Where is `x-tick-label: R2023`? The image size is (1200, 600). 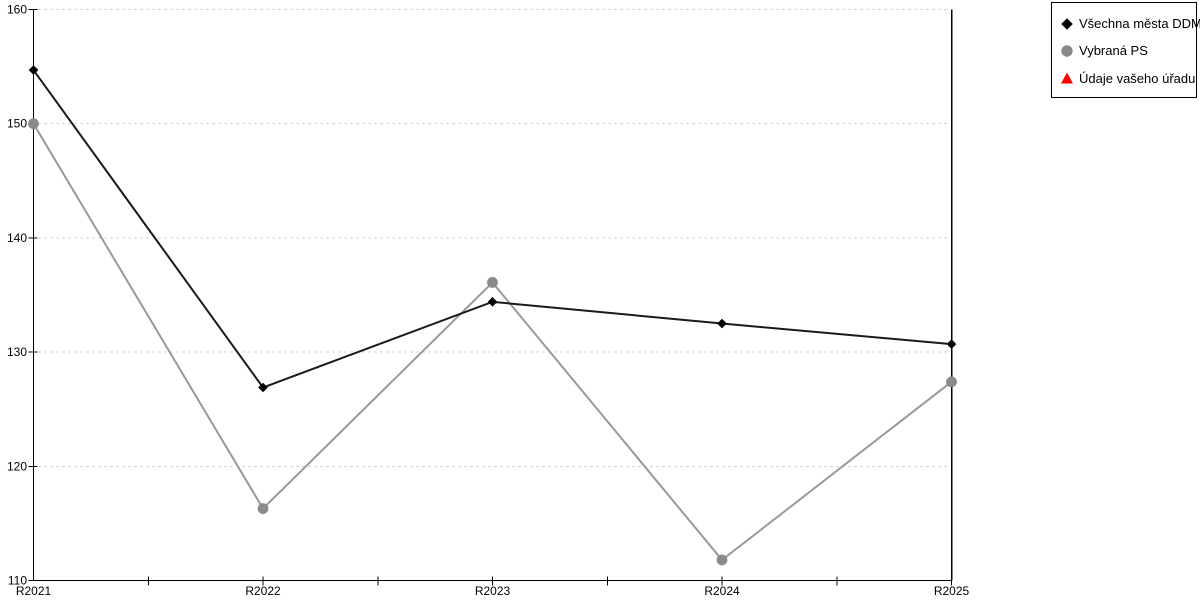 x-tick-label: R2023 is located at coordinates (493, 591).